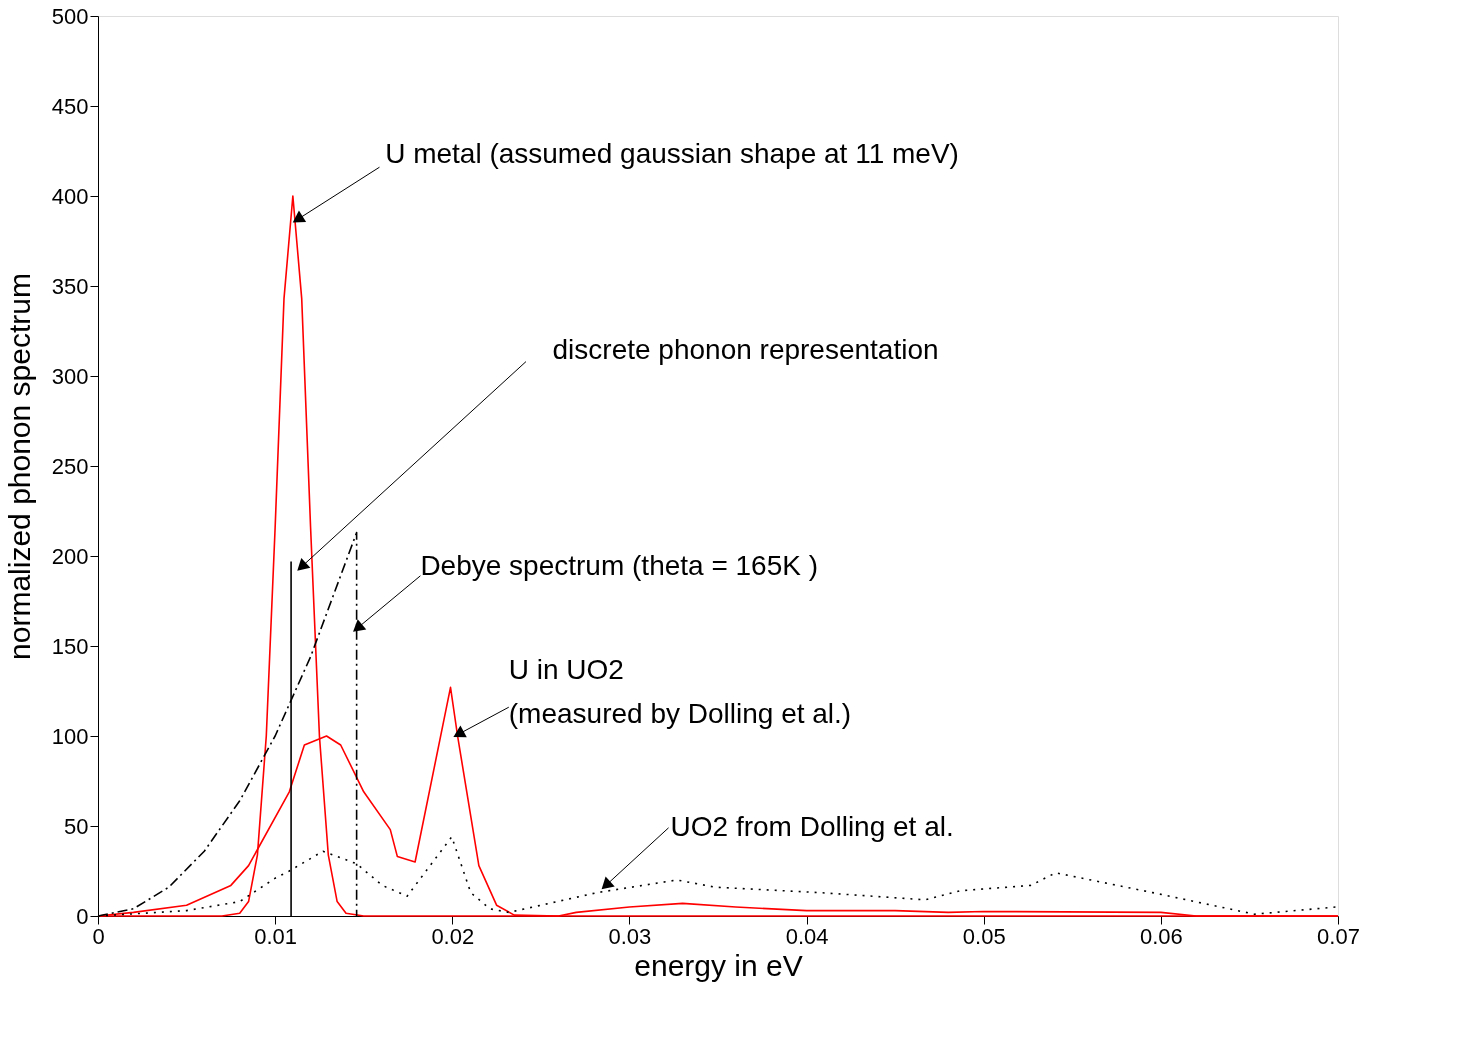 The width and height of the screenshot is (1484, 1051). What do you see at coordinates (619, 565) in the screenshot?
I see `annotation: Debye spectrum (theta = 165K )` at bounding box center [619, 565].